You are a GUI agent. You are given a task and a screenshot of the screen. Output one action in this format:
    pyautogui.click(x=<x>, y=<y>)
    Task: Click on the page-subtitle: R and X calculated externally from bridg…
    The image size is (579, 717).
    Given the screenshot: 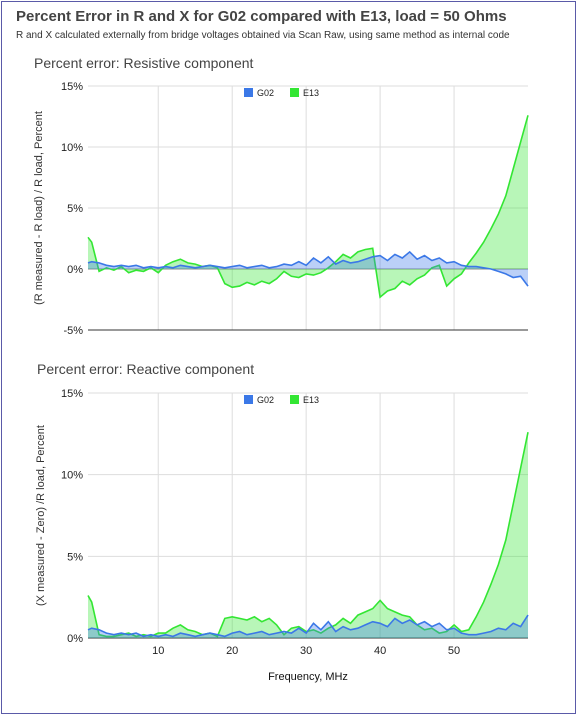 What is the action you would take?
    pyautogui.click(x=263, y=35)
    